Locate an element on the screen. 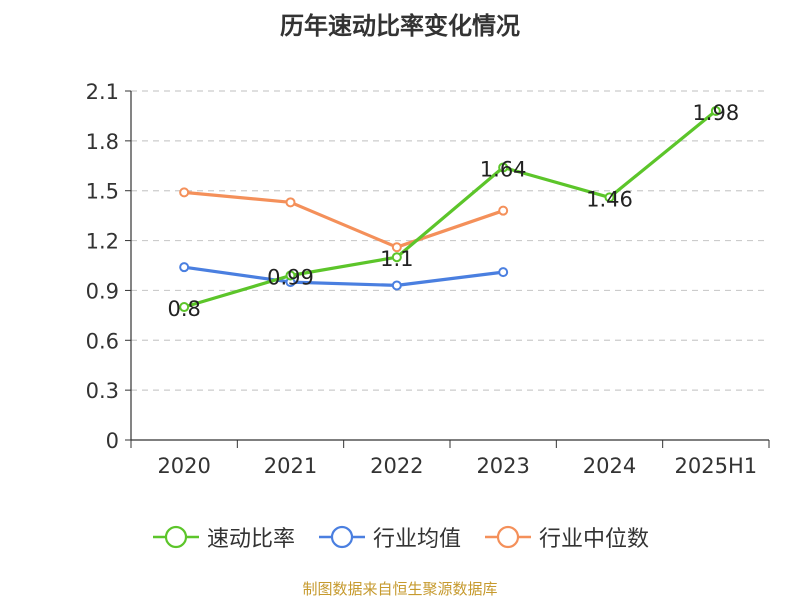 The image size is (800, 600). x-tick-label: 2020 is located at coordinates (183, 466).